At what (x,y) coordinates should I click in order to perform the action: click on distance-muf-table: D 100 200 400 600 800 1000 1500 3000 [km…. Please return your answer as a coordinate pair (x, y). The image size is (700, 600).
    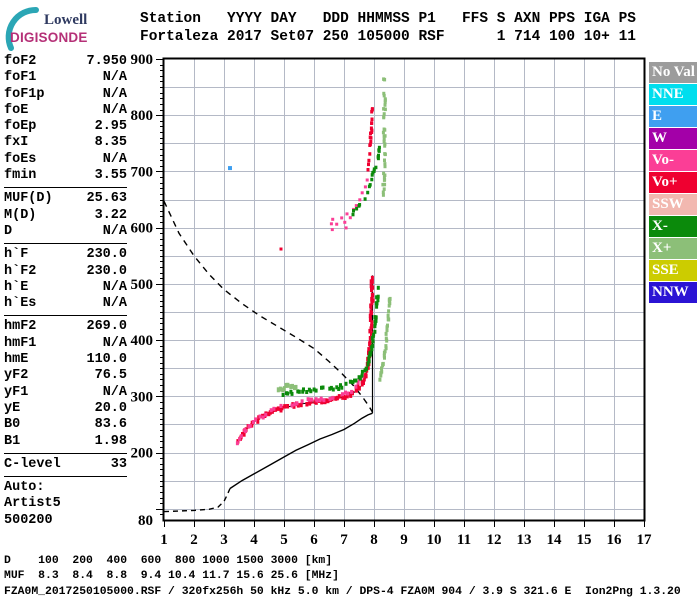
    Looking at the image, I should click on (171, 568).